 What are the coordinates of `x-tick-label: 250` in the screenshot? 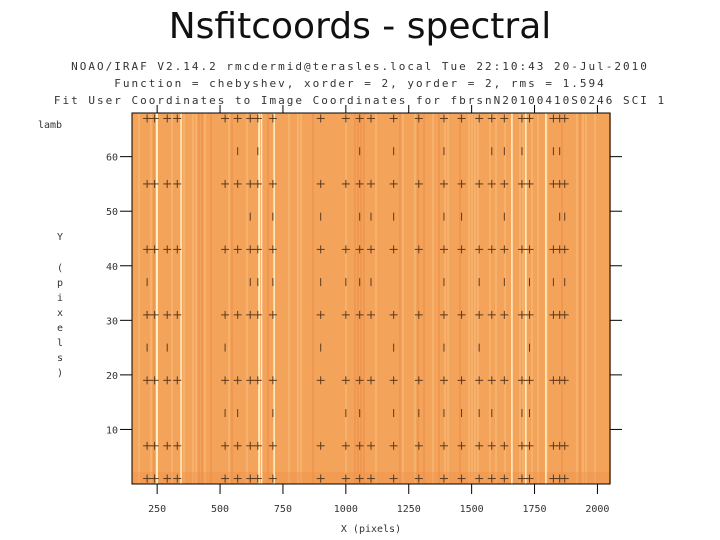 It's located at (157, 509).